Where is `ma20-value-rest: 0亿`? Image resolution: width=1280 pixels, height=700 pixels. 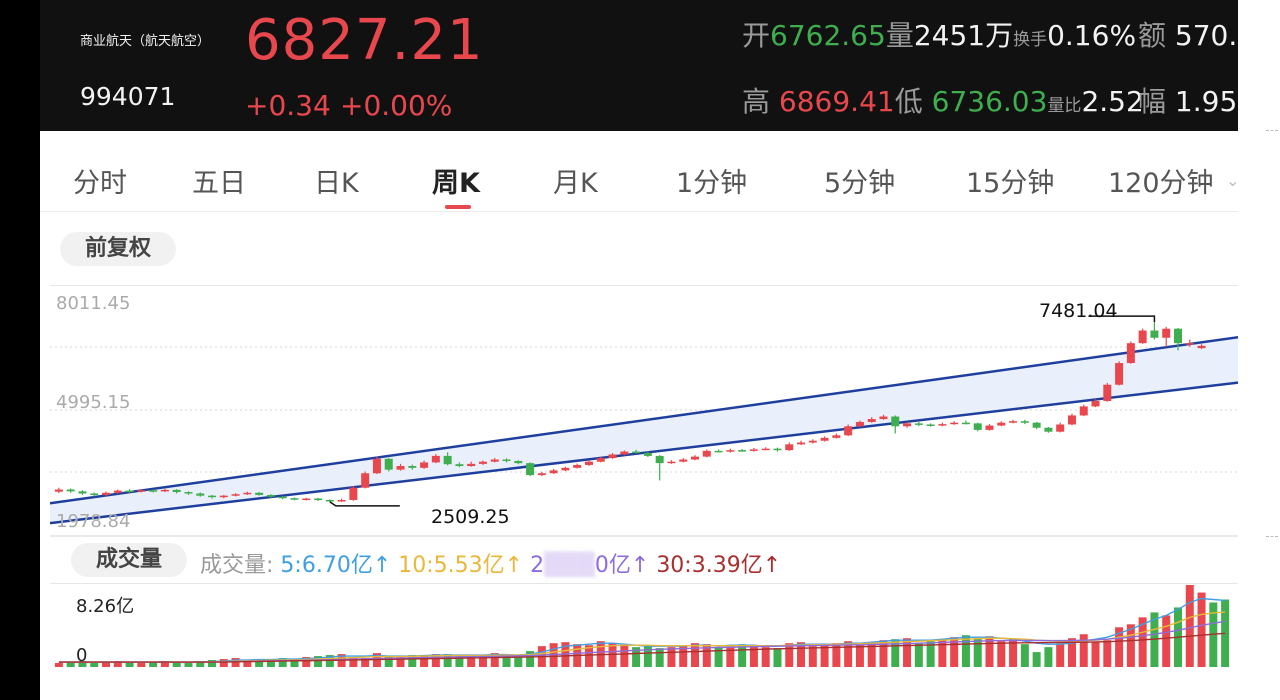 ma20-value-rest: 0亿 is located at coordinates (612, 565).